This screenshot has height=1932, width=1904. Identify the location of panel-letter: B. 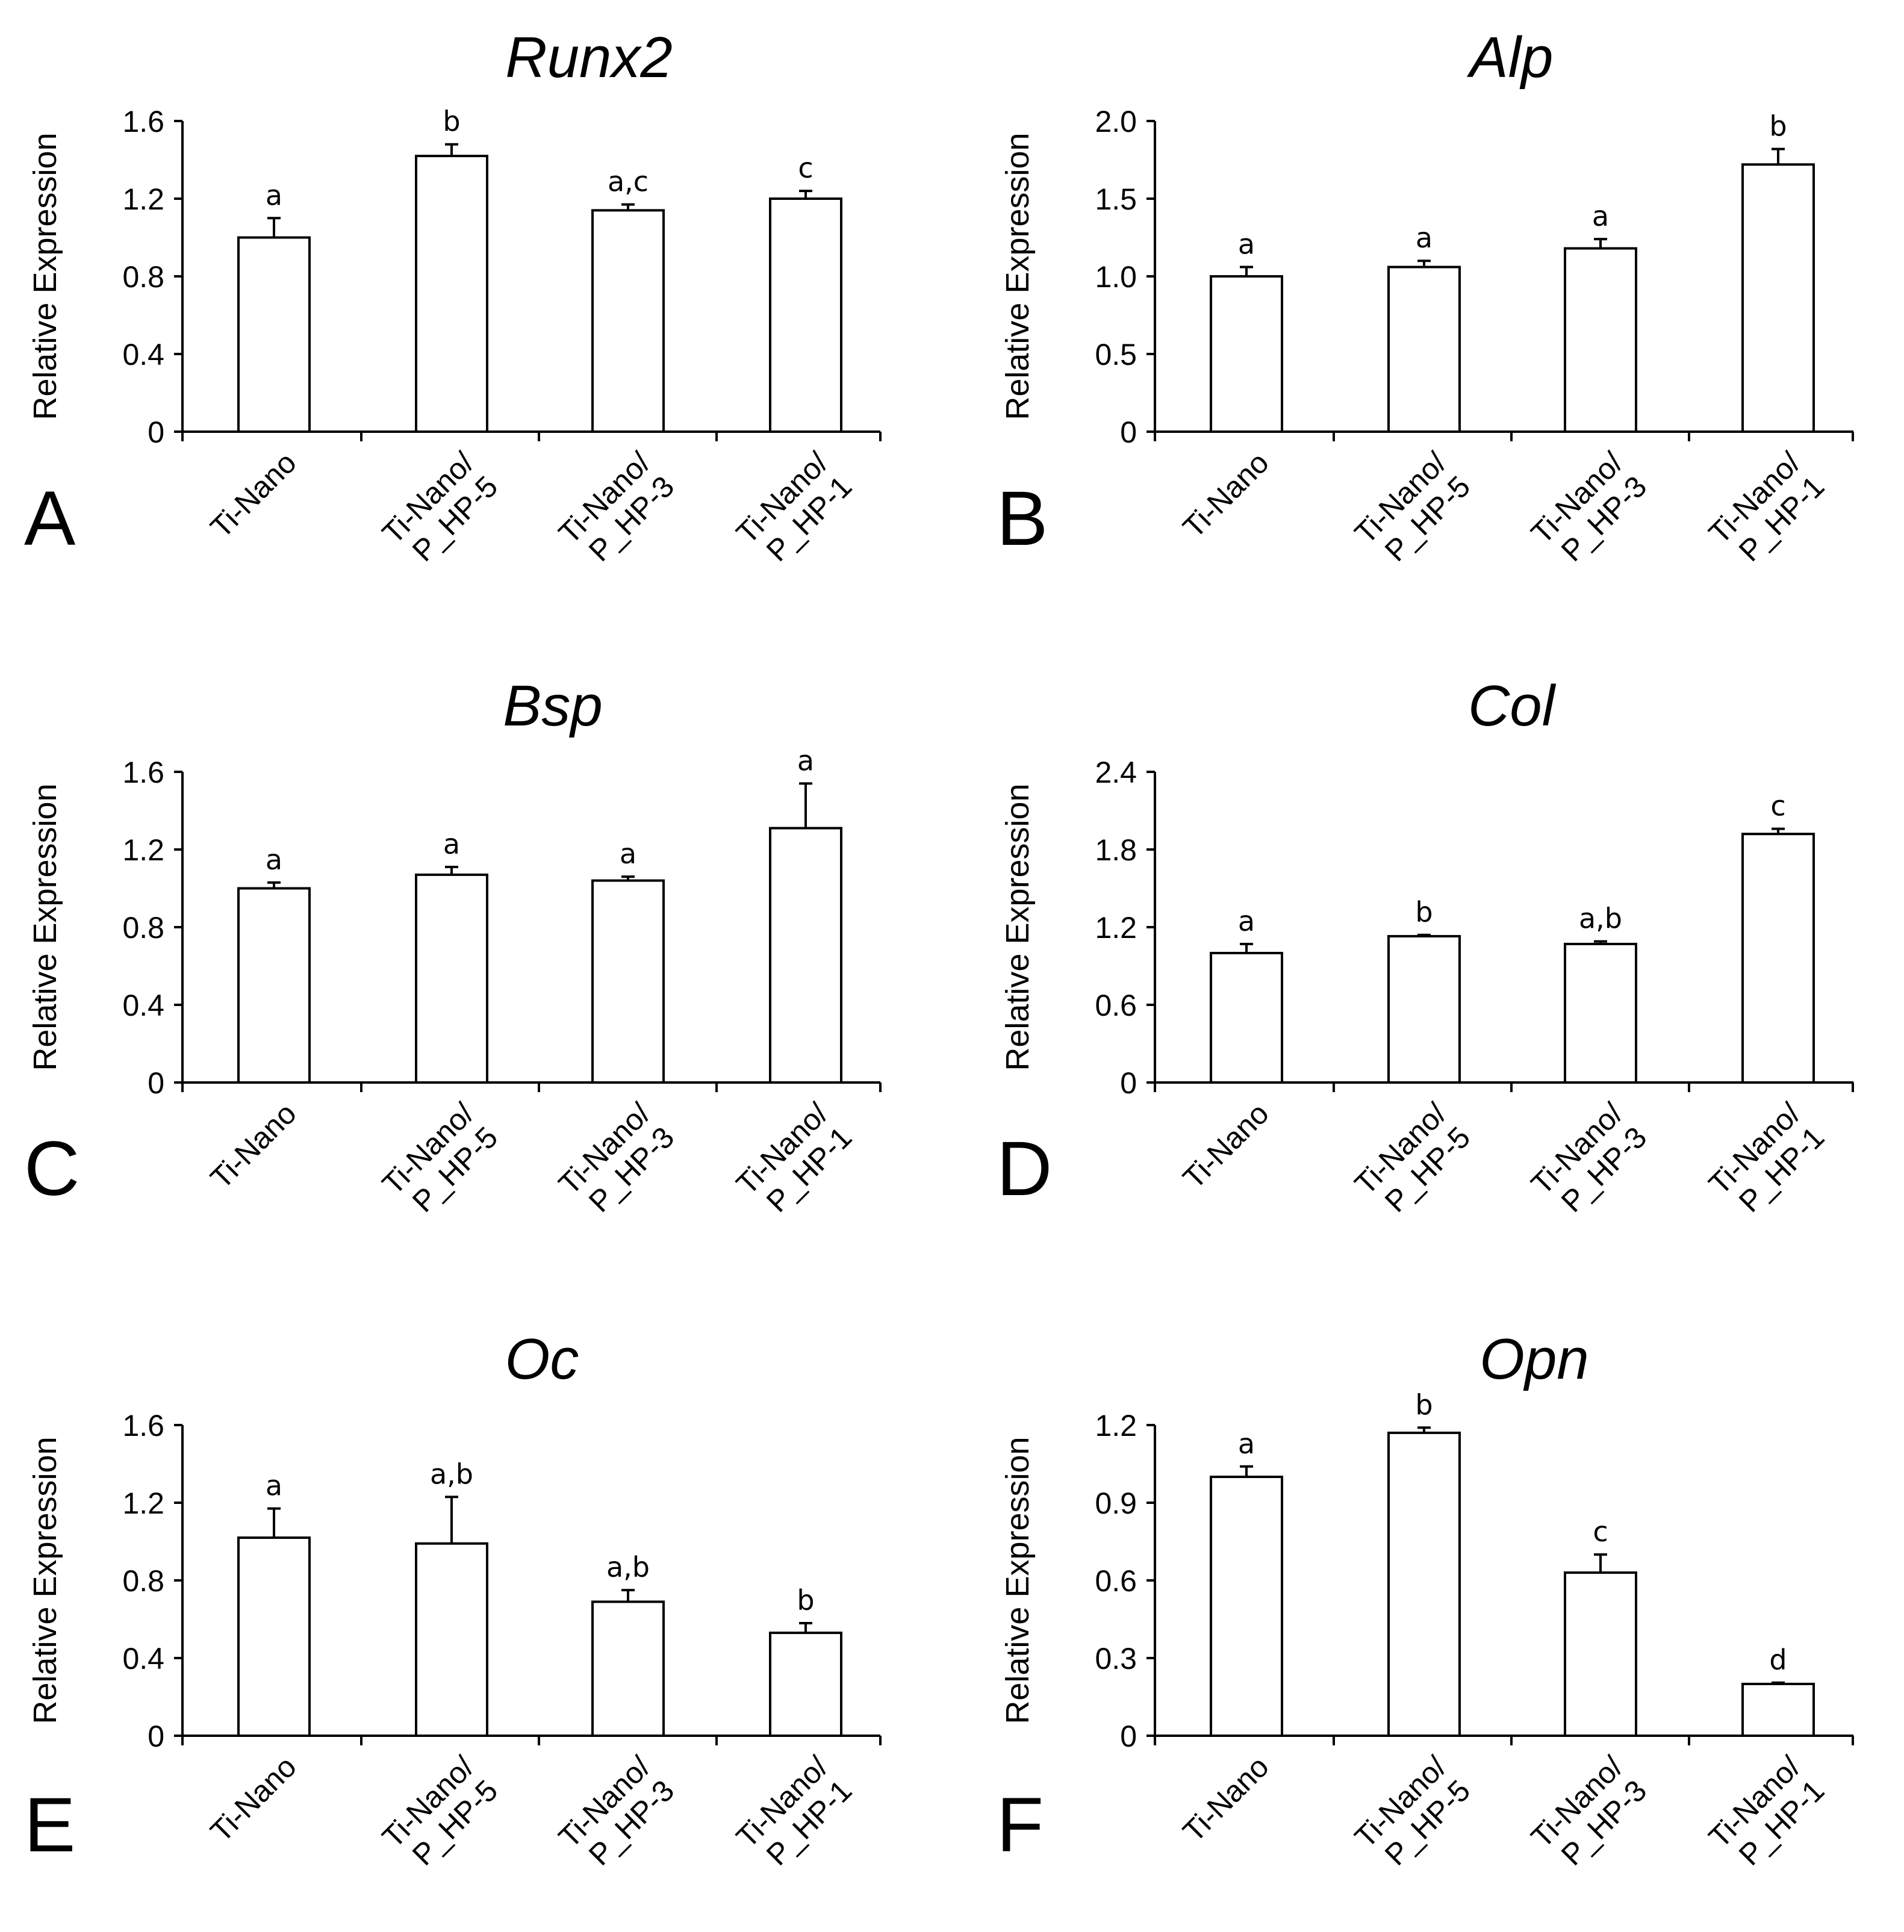
(1023, 519).